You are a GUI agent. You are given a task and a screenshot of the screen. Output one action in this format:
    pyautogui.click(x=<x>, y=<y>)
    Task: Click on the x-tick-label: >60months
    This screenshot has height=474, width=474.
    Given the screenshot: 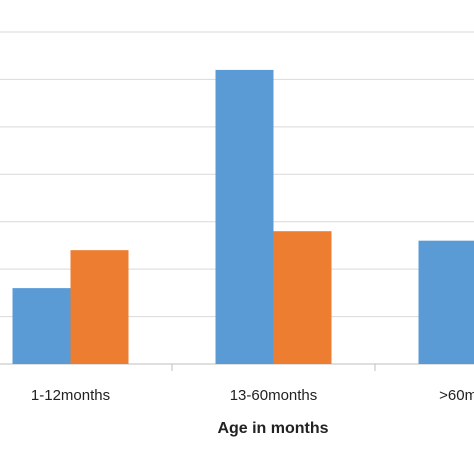 What is the action you would take?
    pyautogui.click(x=456, y=395)
    